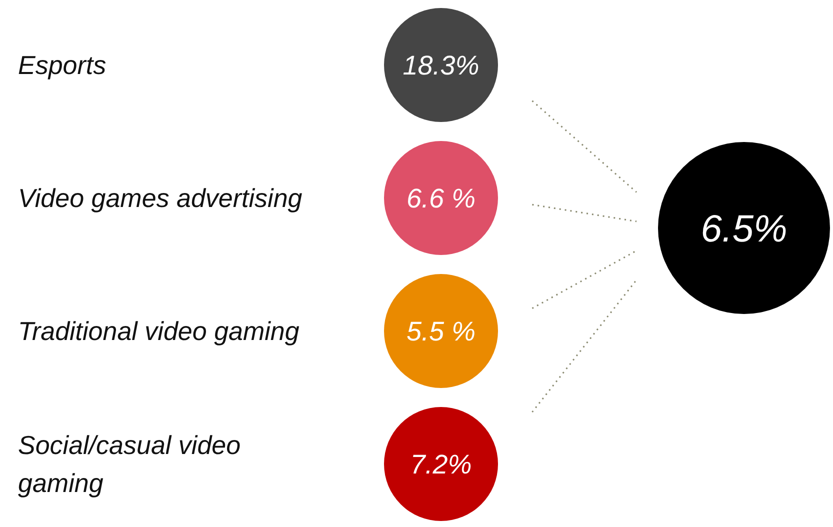  What do you see at coordinates (441, 65) in the screenshot?
I see `data-label: 18.3%` at bounding box center [441, 65].